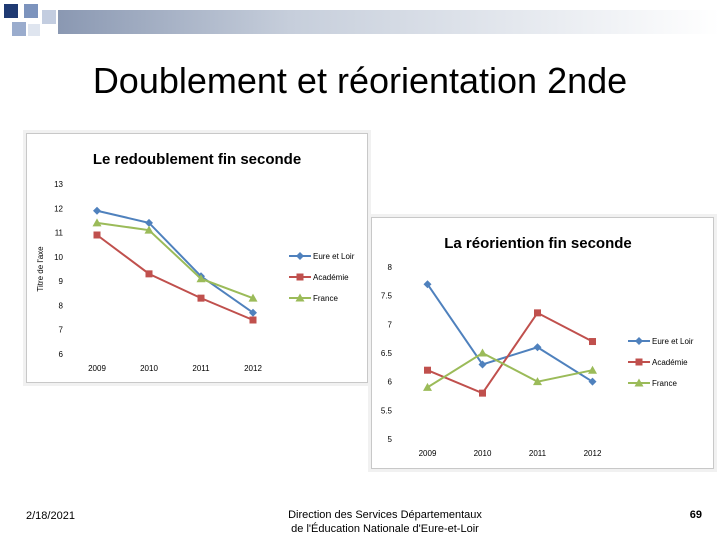 This screenshot has width=720, height=540. Describe the element at coordinates (483, 453) in the screenshot. I see `reorientation-x-tick-label: 2010` at that location.